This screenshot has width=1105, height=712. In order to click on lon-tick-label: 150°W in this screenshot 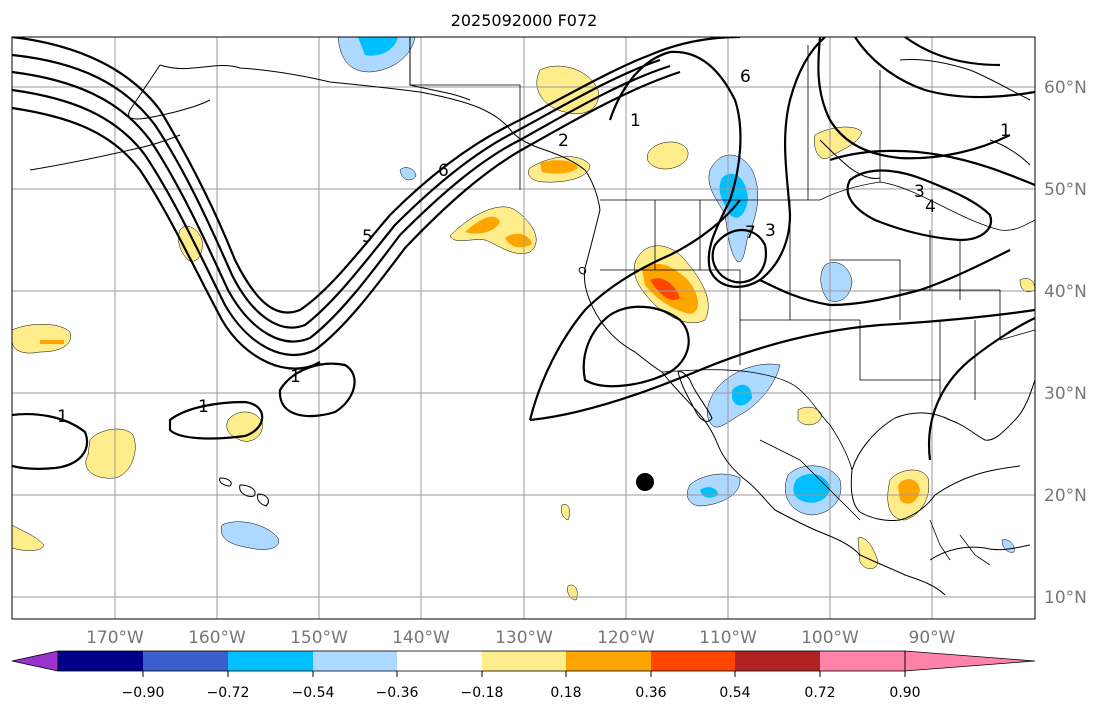, I will do `click(319, 638)`.